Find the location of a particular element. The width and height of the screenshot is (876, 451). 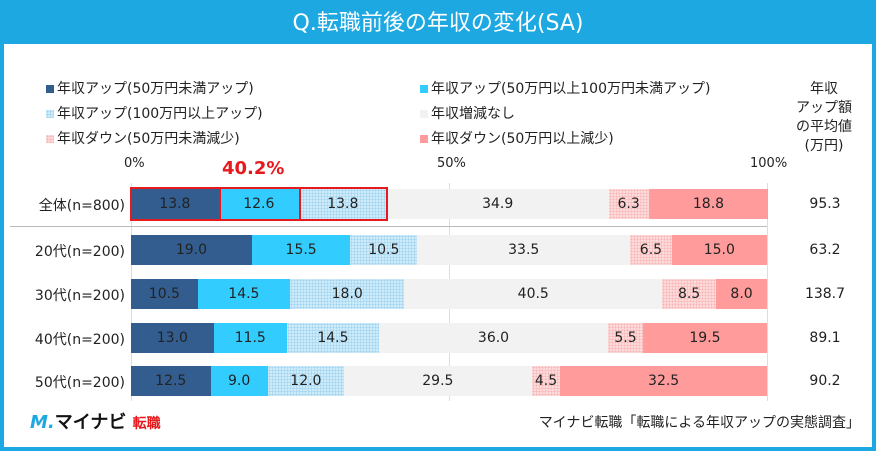

bar-segment: 19.5 is located at coordinates (704, 338).